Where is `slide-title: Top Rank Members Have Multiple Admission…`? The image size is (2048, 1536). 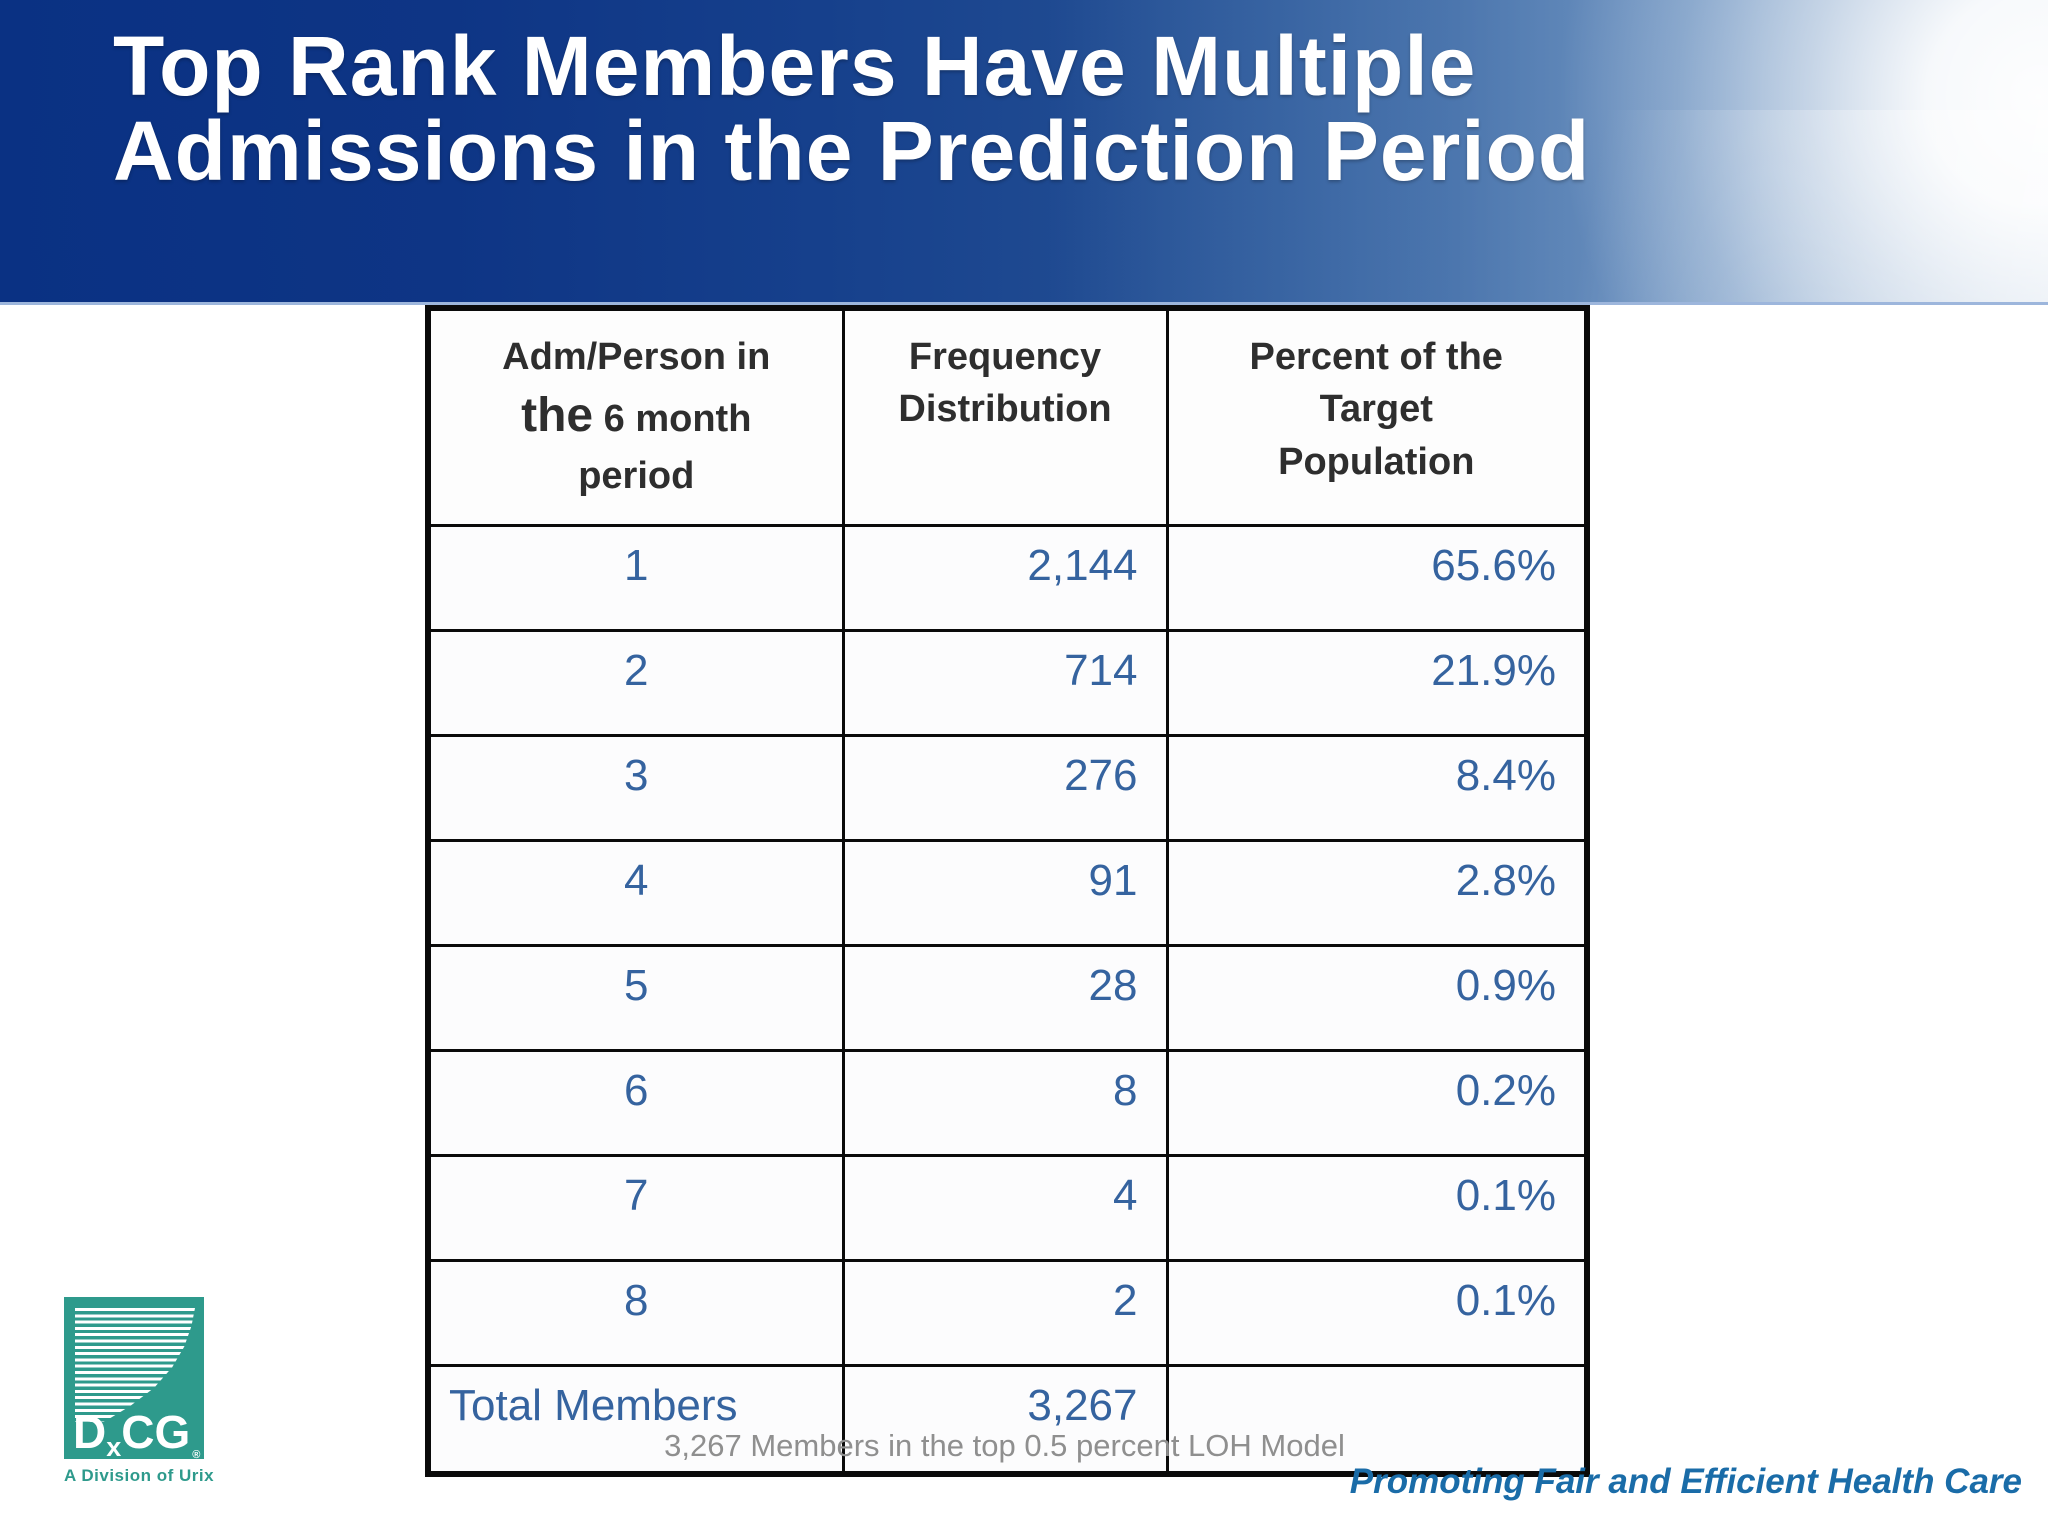
slide-title: Top Rank Members Have Multiple Admission… is located at coordinates (851, 109).